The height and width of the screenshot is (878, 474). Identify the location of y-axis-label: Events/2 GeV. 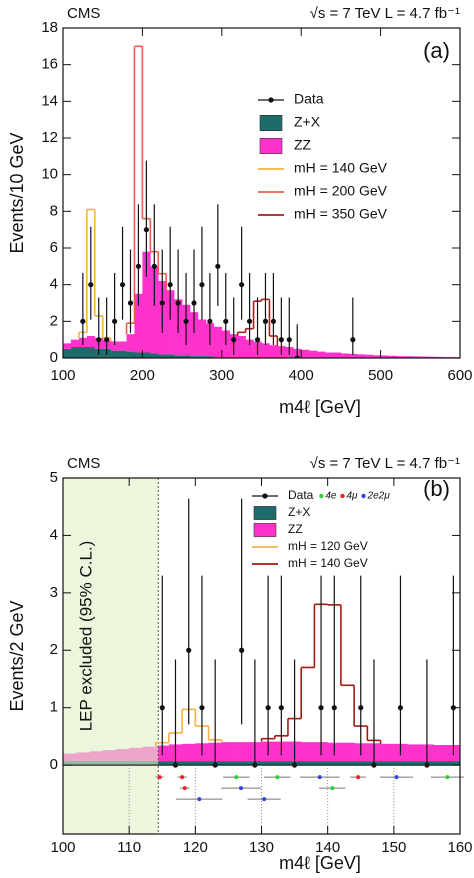
(17, 655).